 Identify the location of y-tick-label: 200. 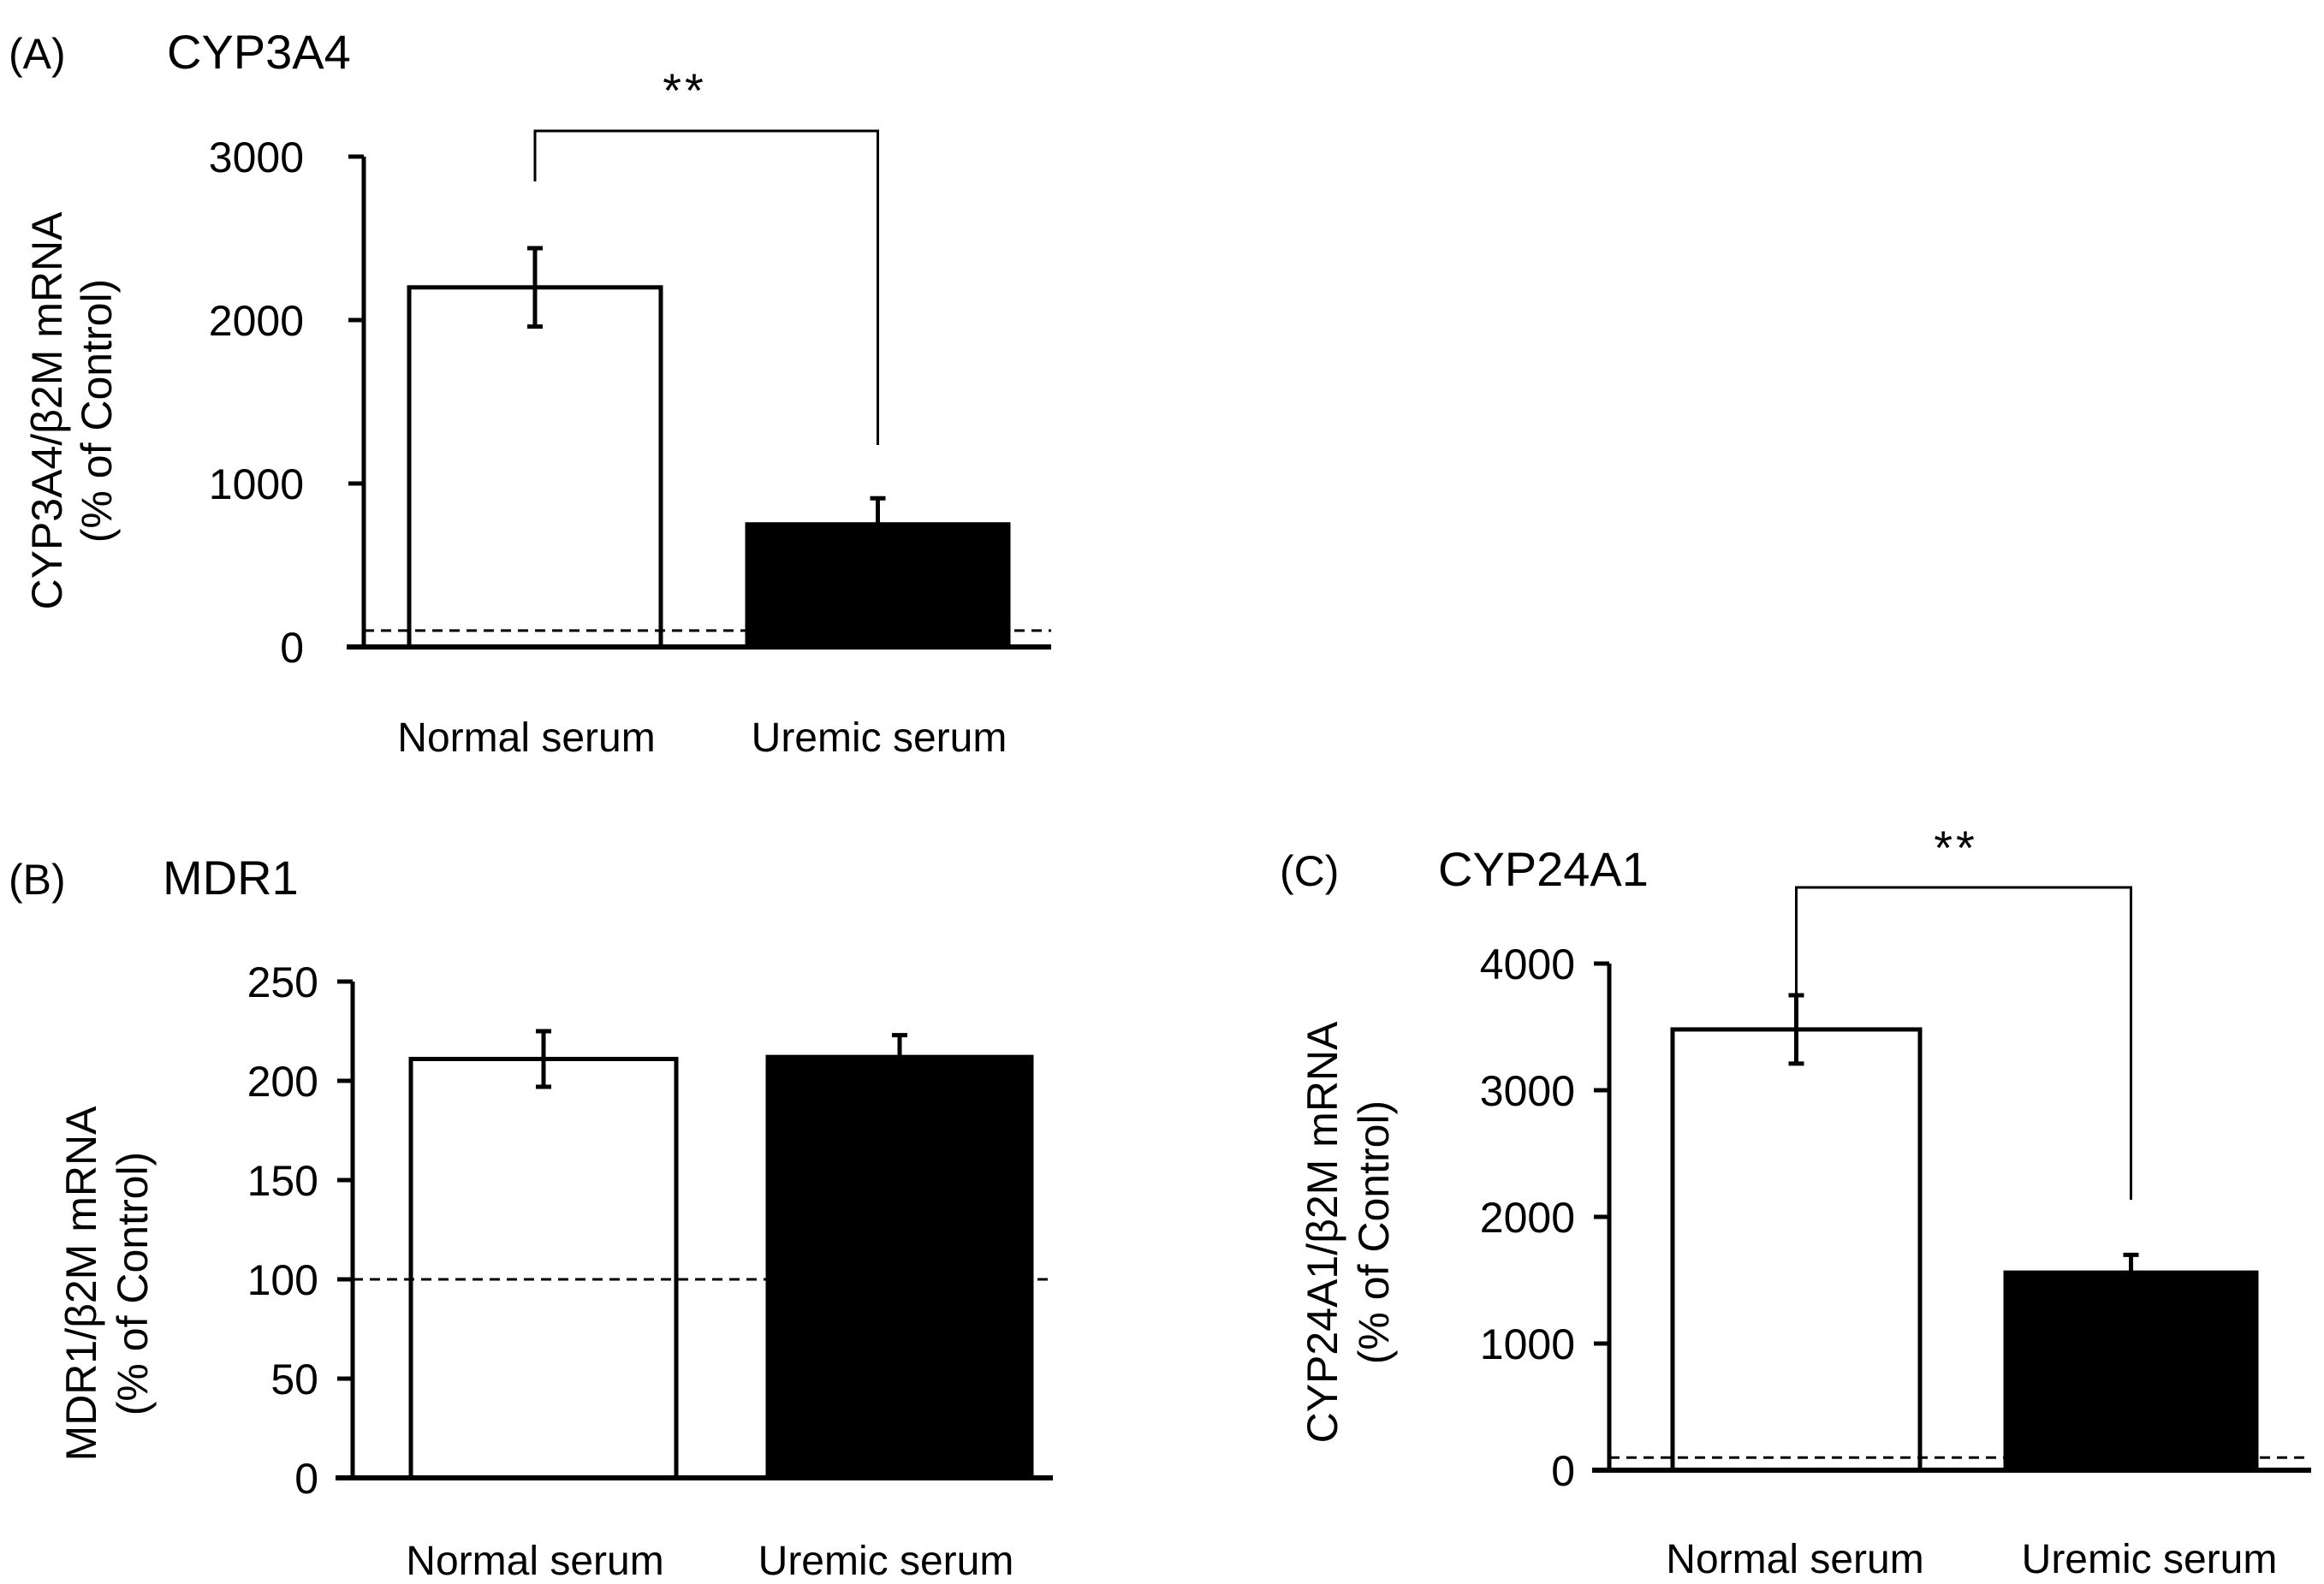
(282, 1082).